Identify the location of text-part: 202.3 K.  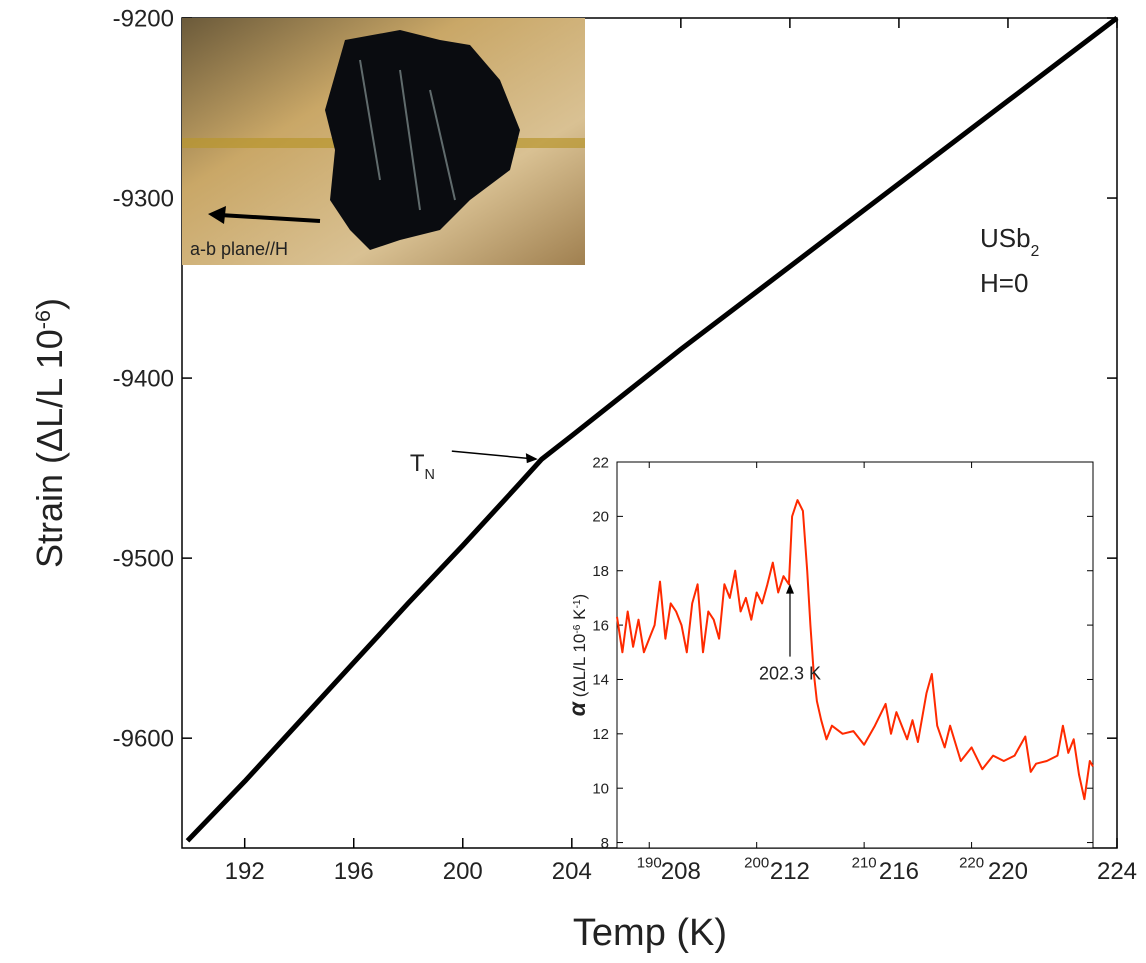
(790, 674).